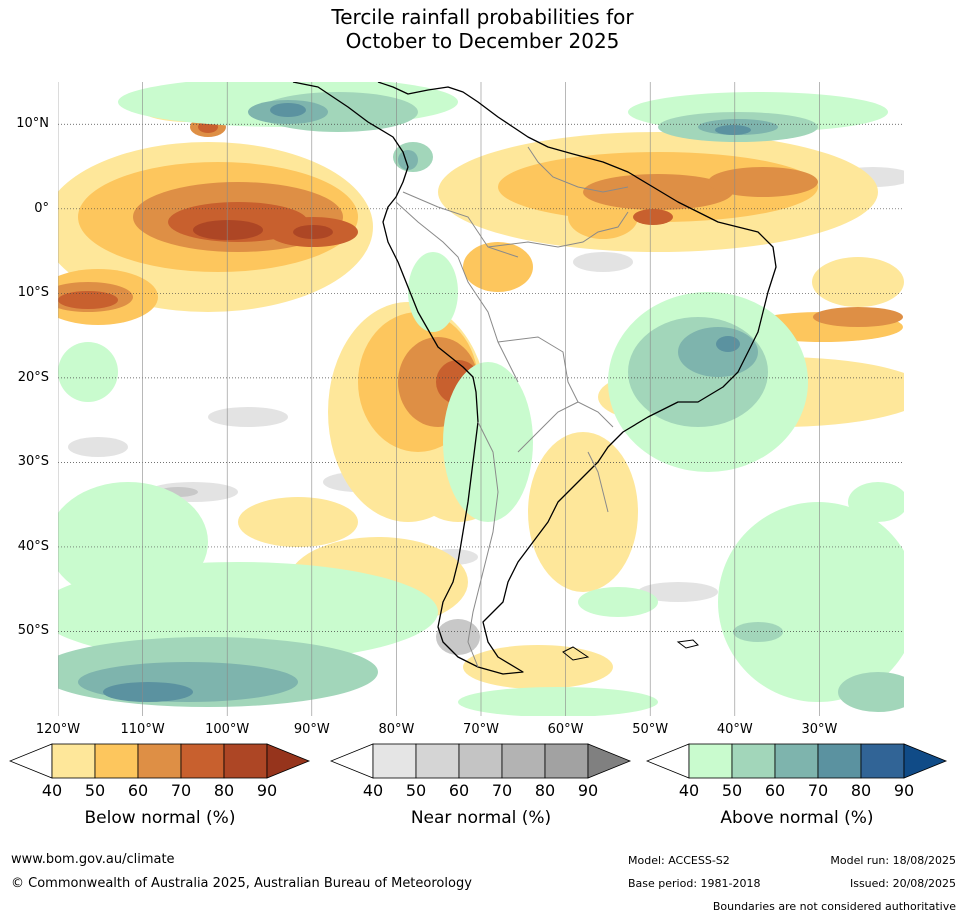  I want to click on map-title-line-1: Tercile rainfall probabilities for, so click(482, 17).